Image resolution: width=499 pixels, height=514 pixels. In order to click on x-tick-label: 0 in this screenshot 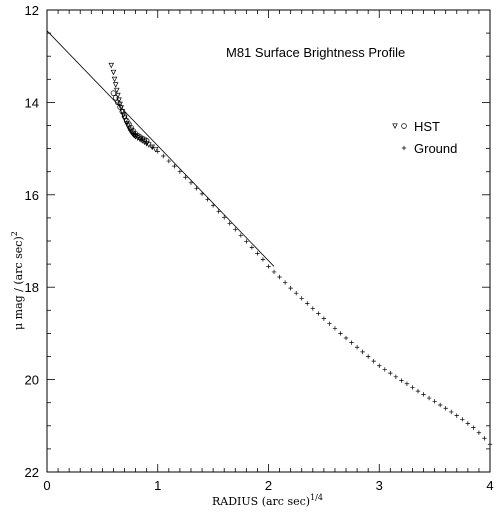, I will do `click(46, 485)`.